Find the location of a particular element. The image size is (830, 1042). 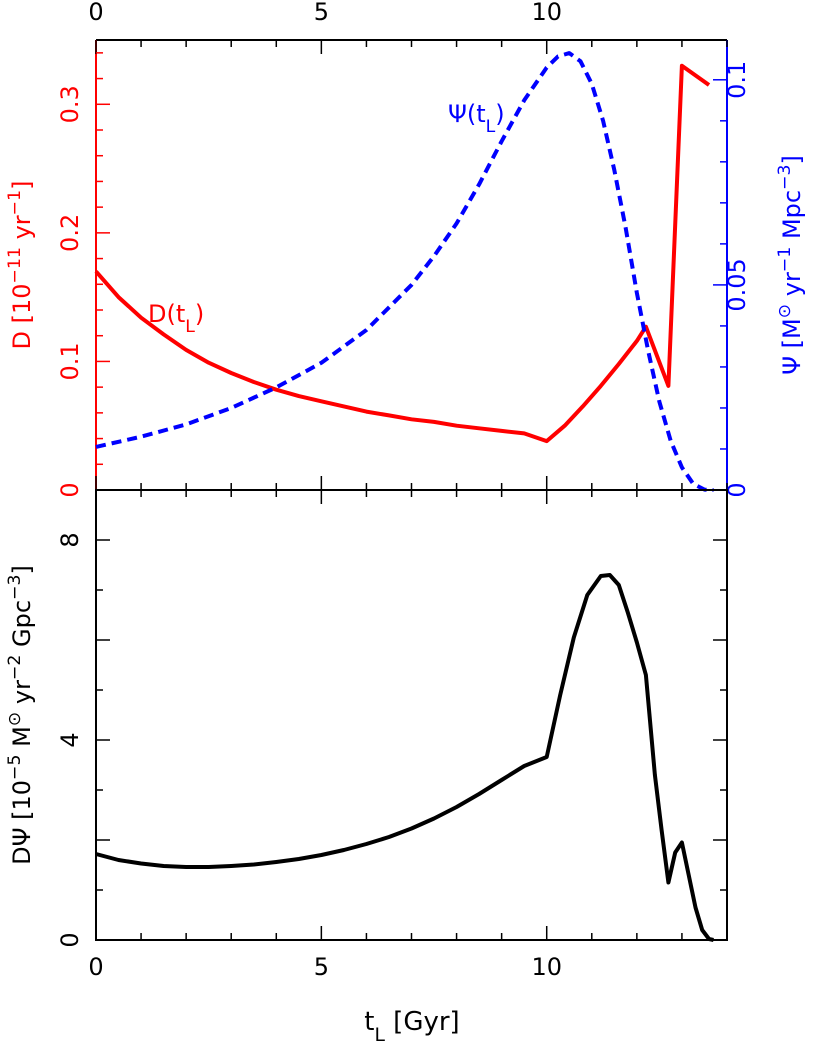

bottom-x-tick-label: 0 is located at coordinates (95, 967).